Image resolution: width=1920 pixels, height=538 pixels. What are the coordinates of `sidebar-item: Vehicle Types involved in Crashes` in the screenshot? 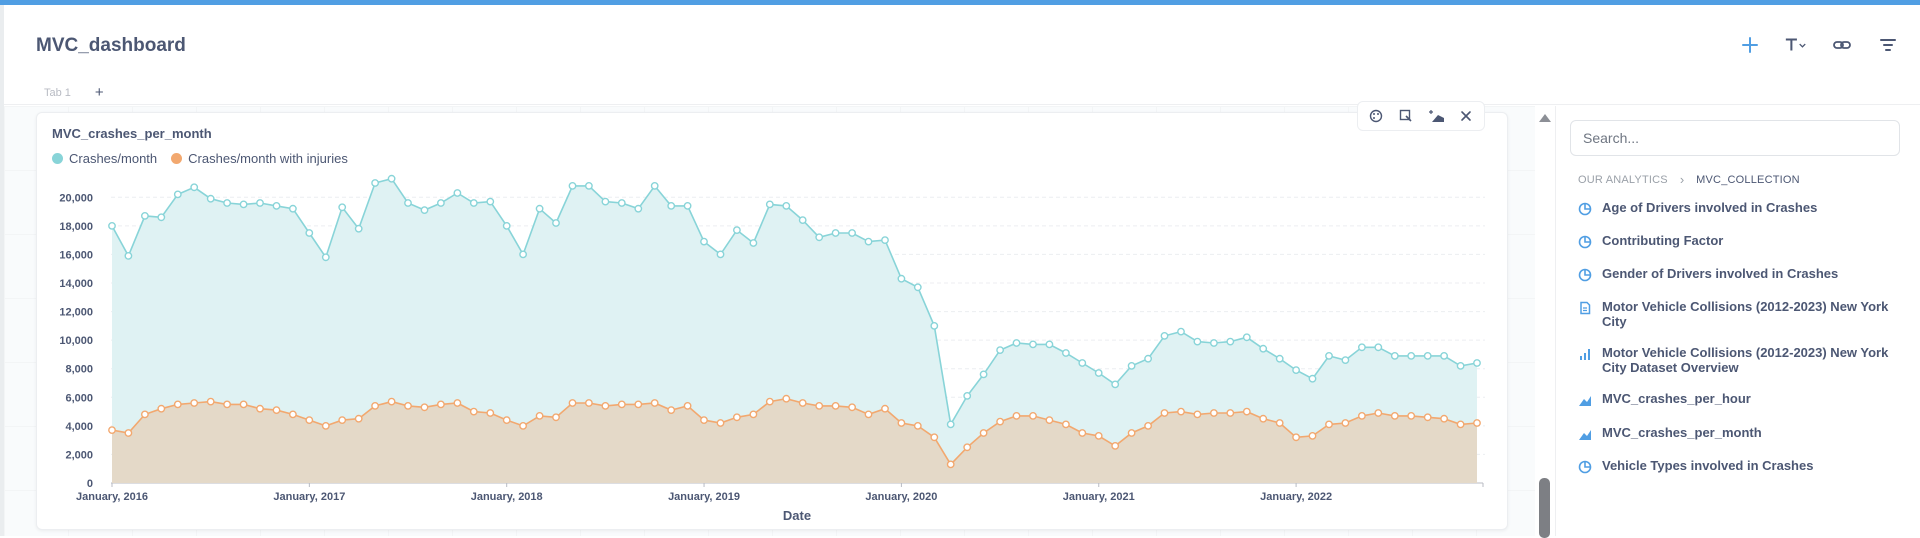 It's located at (1743, 466).